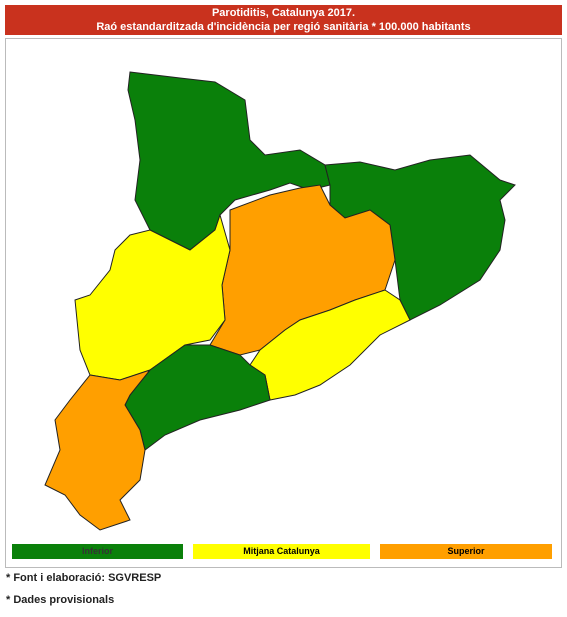 The height and width of the screenshot is (617, 567). What do you see at coordinates (283, 13) in the screenshot?
I see `title: Parotiditis, Catalunya 2017.` at bounding box center [283, 13].